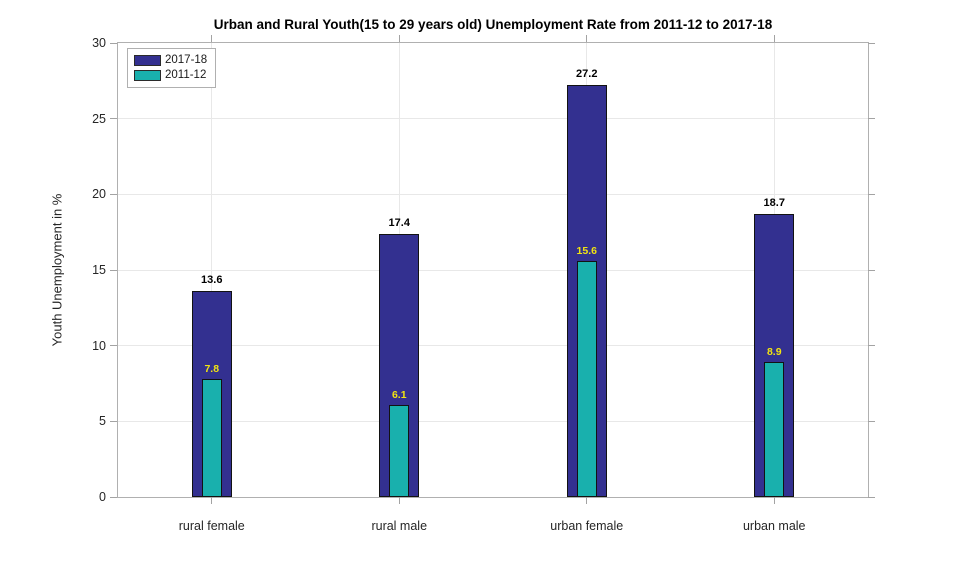  Describe the element at coordinates (99, 43) in the screenshot. I see `y-tick-label-30: 30` at that location.